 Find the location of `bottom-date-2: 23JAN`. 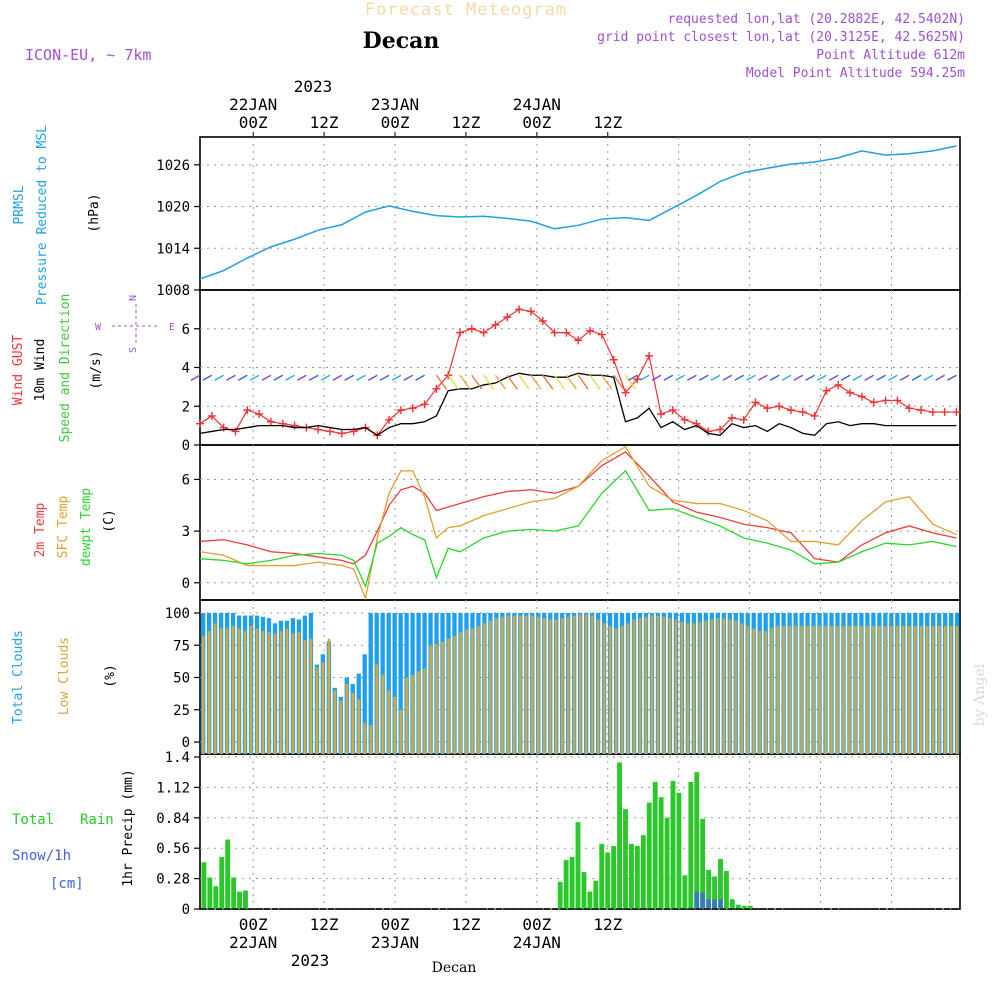

bottom-date-2: 23JAN is located at coordinates (395, 942).